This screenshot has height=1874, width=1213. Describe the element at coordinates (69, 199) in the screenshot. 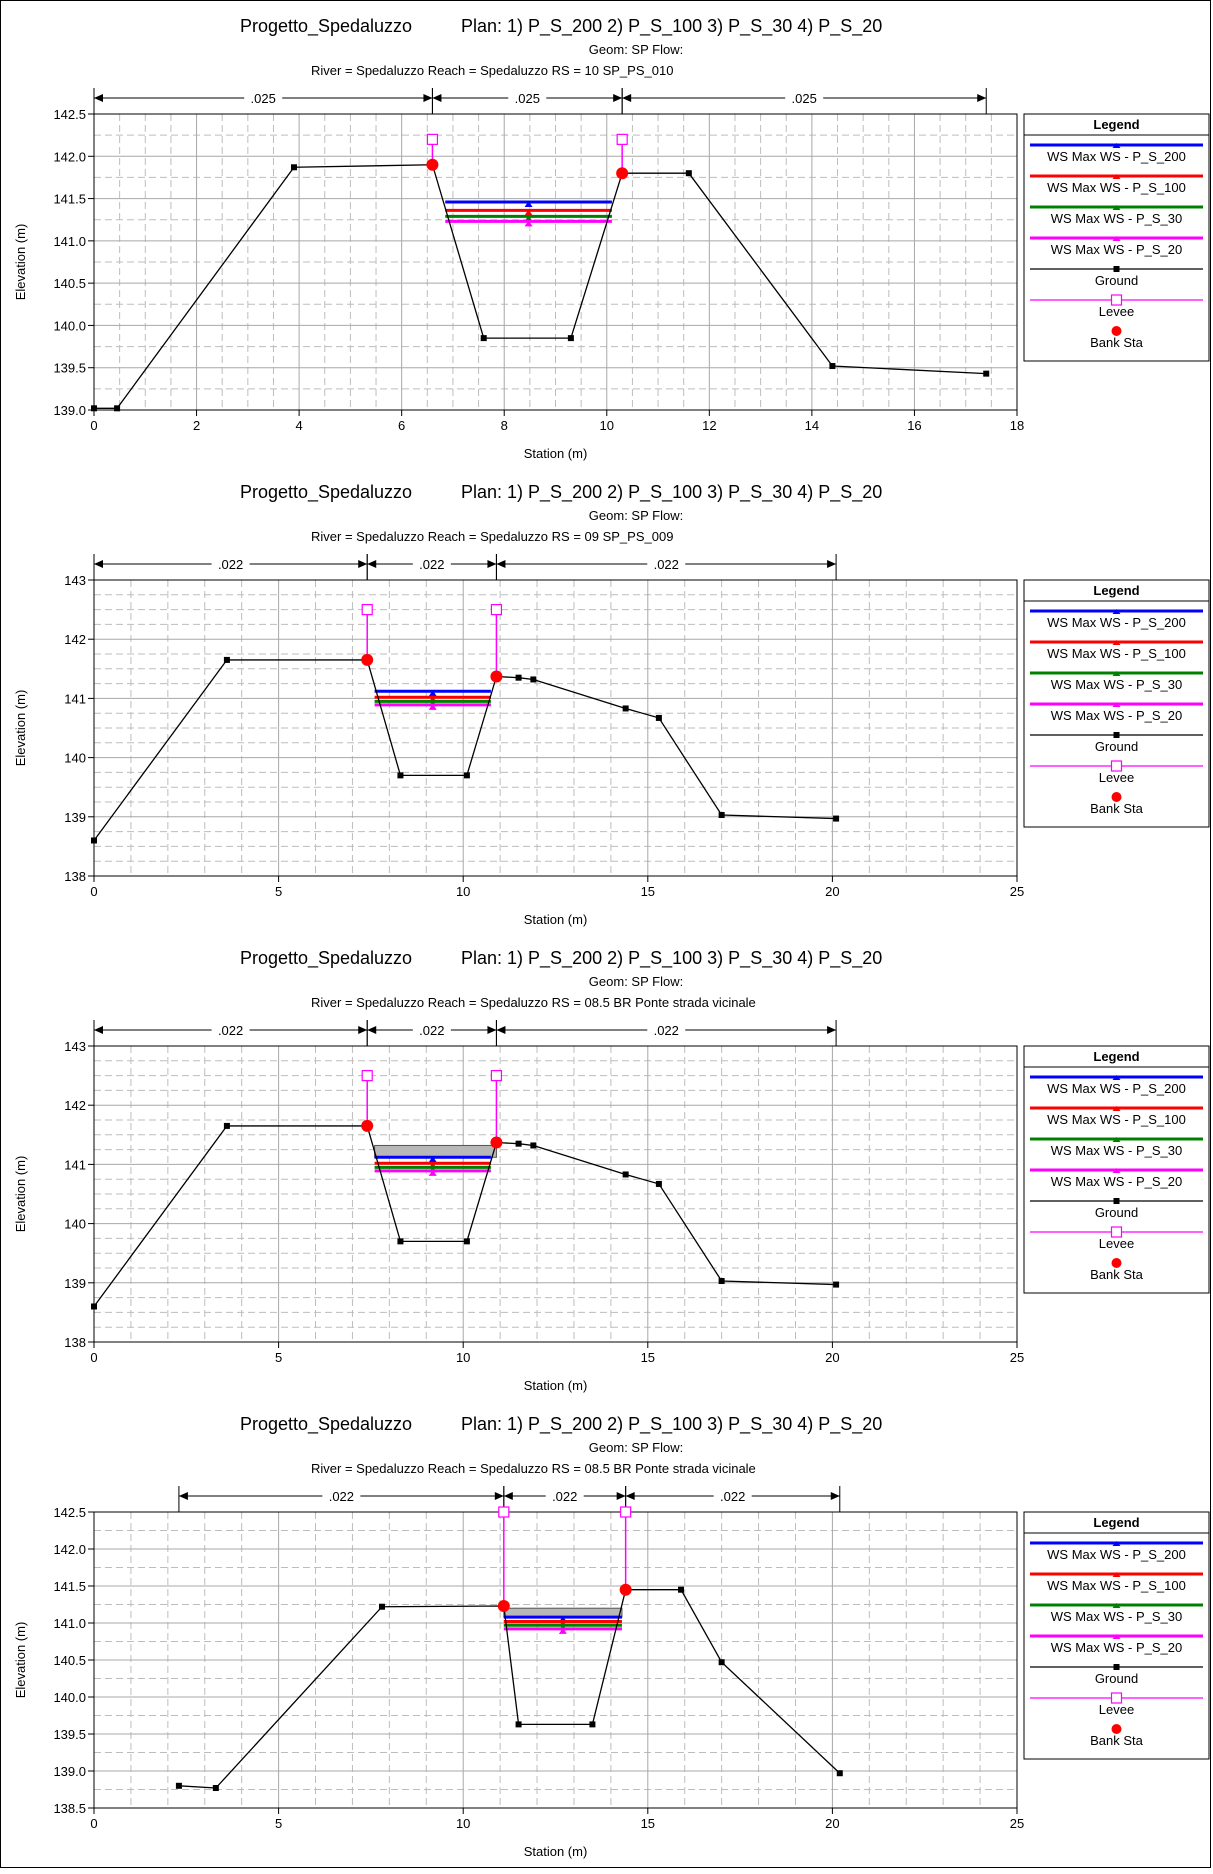

I see `y-tick-label: 141.5` at that location.